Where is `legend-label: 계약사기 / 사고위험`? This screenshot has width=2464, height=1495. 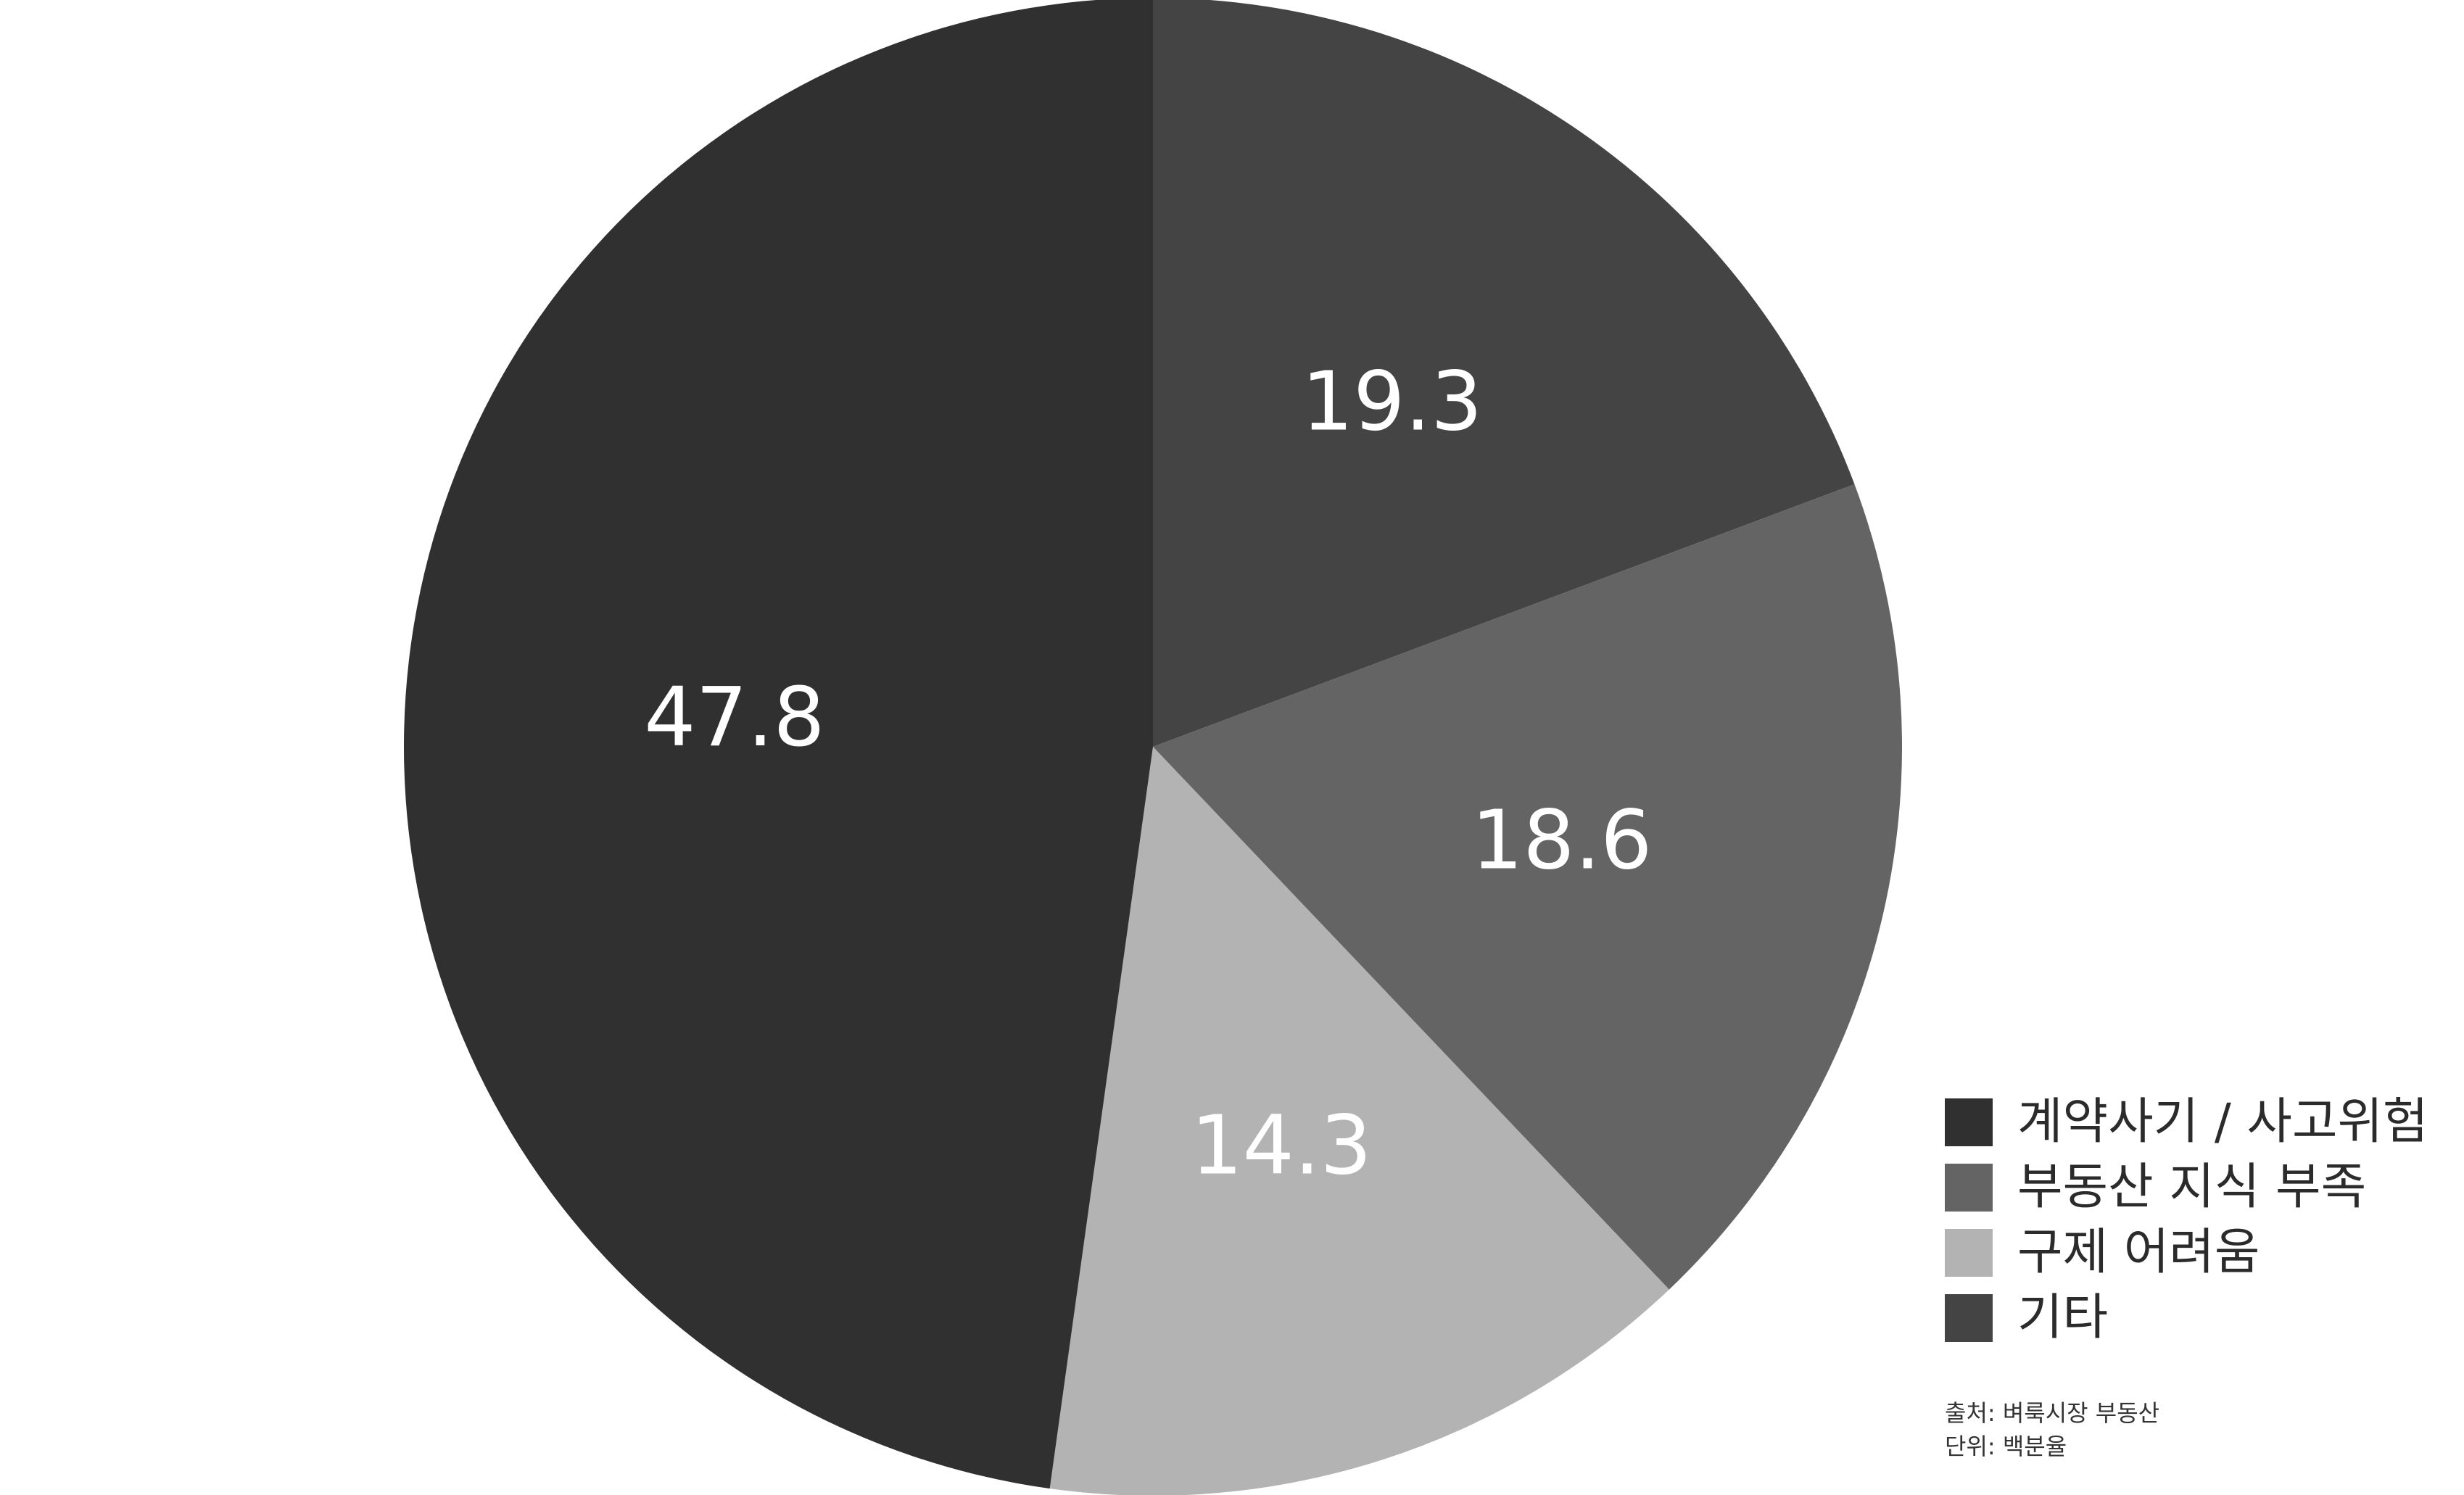
legend-label: 계약사기 / 사고위험 is located at coordinates (2222, 1122).